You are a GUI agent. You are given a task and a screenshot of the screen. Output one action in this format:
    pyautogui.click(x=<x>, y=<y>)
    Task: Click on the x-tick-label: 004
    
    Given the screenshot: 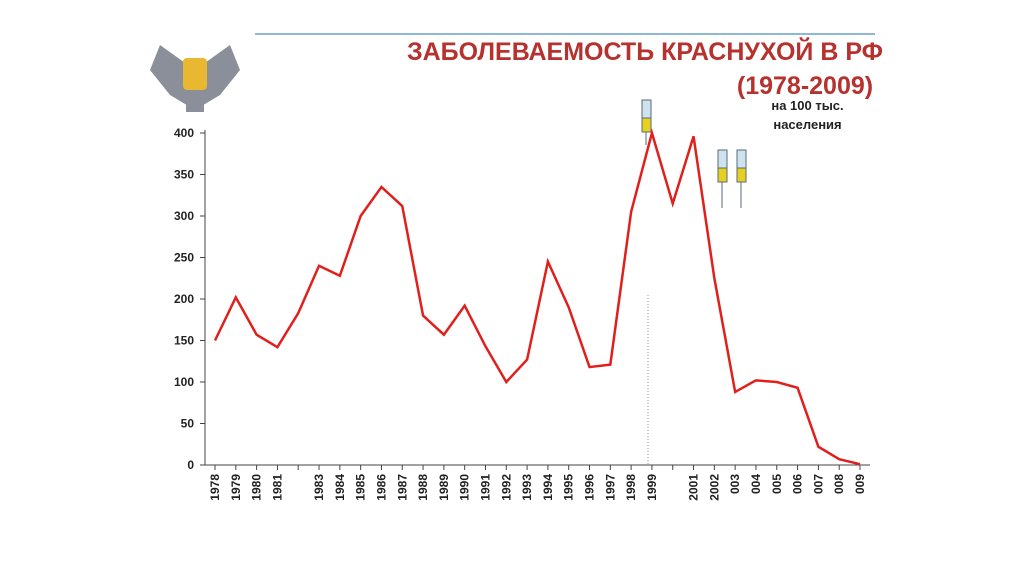 What is the action you would take?
    pyautogui.click(x=756, y=484)
    